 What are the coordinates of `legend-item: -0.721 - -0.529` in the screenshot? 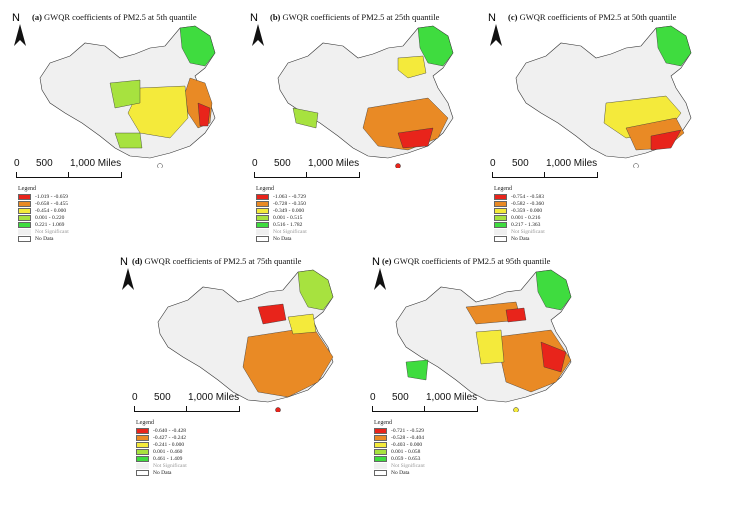 It's located at (407, 431).